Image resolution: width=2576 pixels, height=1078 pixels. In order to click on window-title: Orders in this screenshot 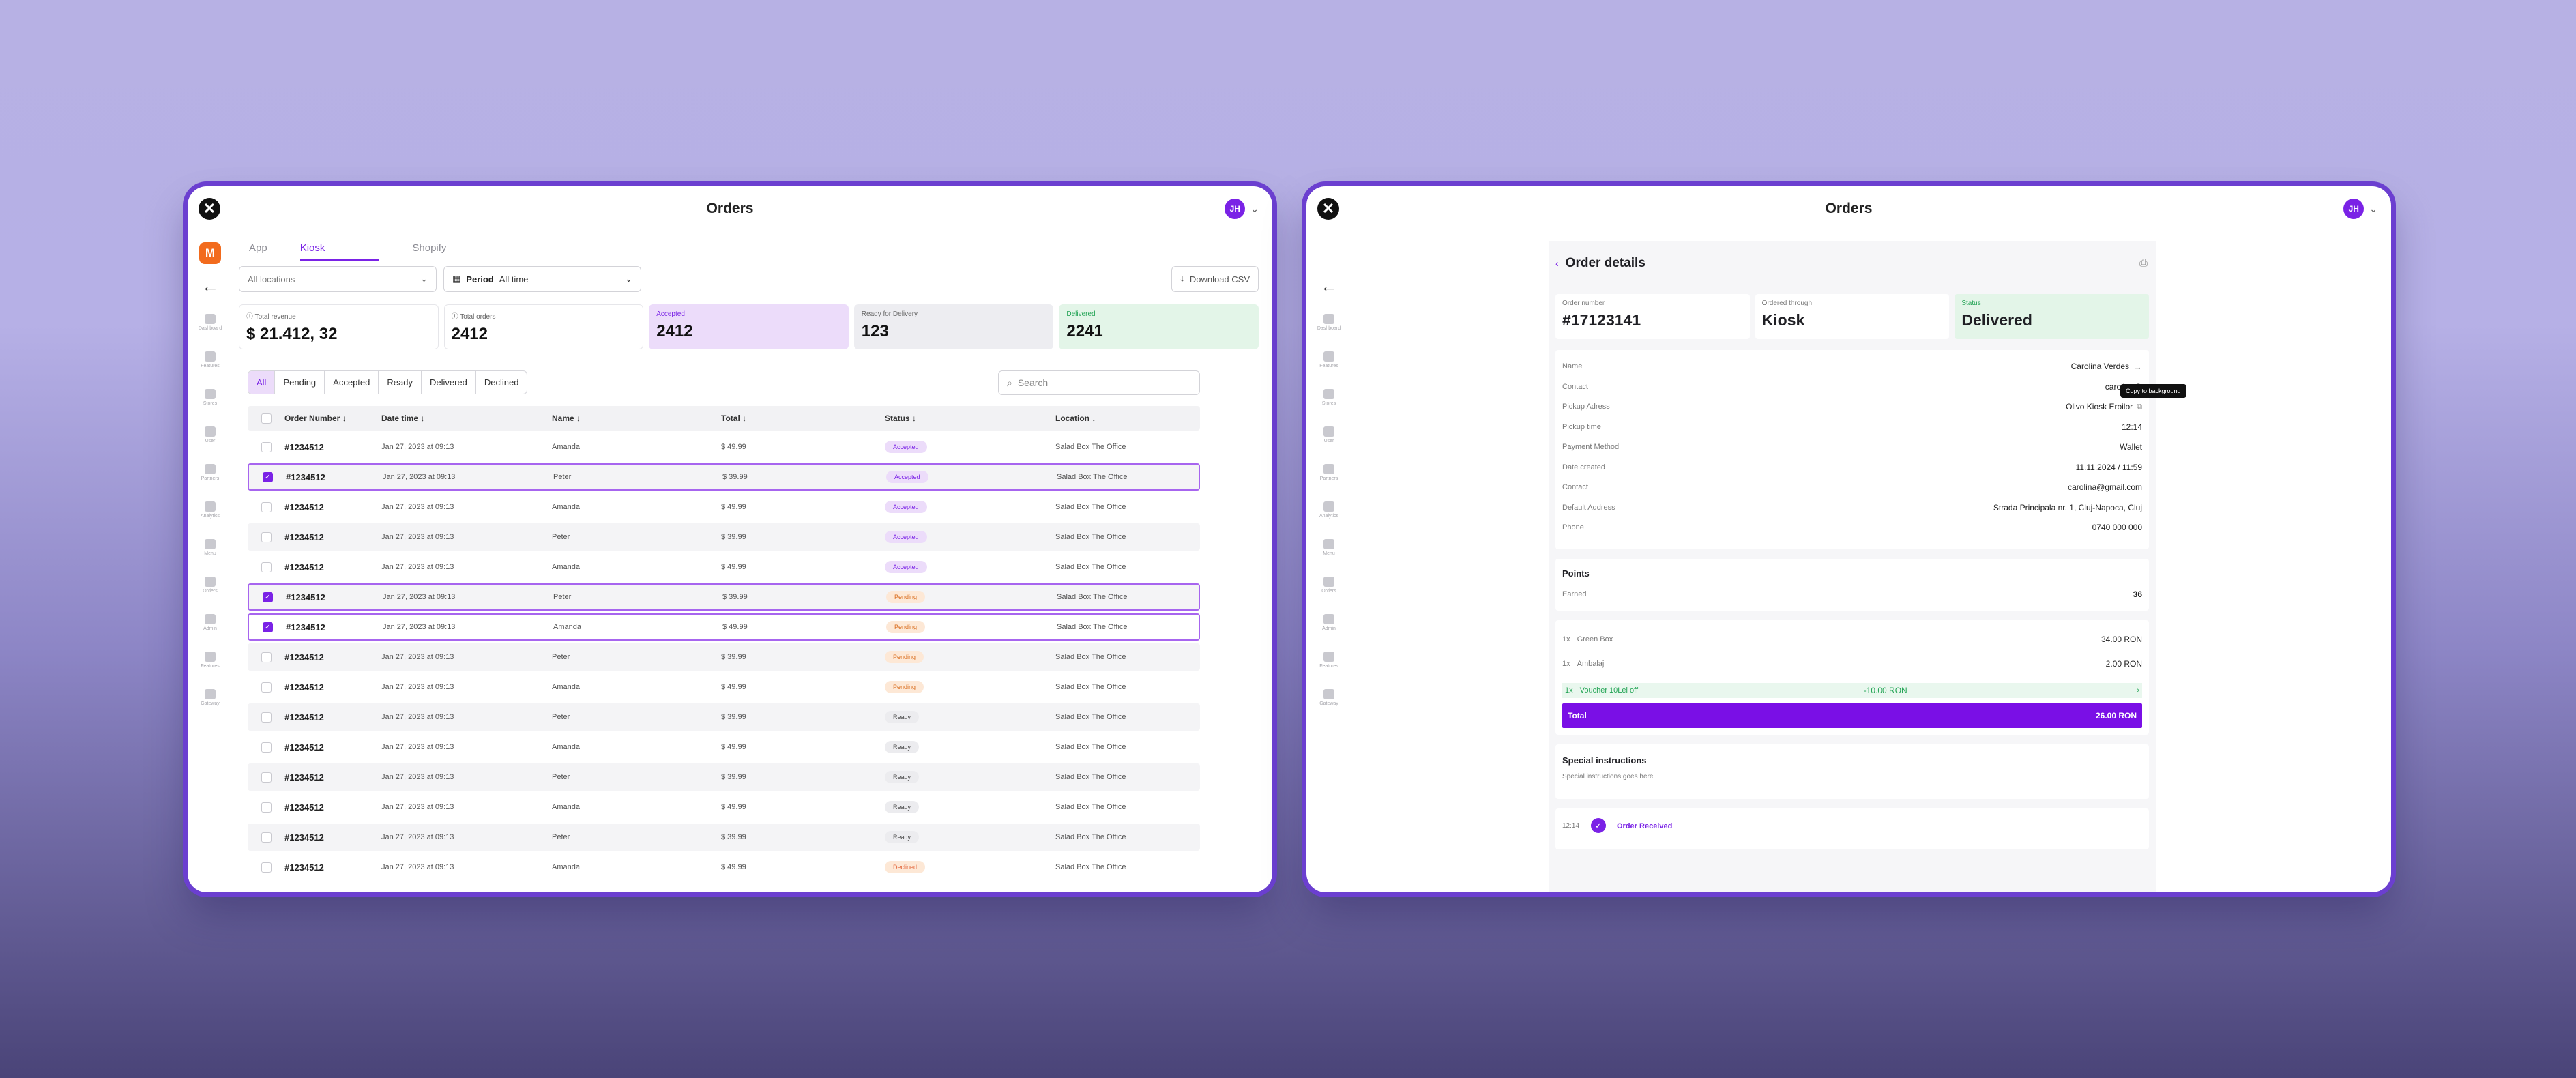, I will do `click(730, 208)`.